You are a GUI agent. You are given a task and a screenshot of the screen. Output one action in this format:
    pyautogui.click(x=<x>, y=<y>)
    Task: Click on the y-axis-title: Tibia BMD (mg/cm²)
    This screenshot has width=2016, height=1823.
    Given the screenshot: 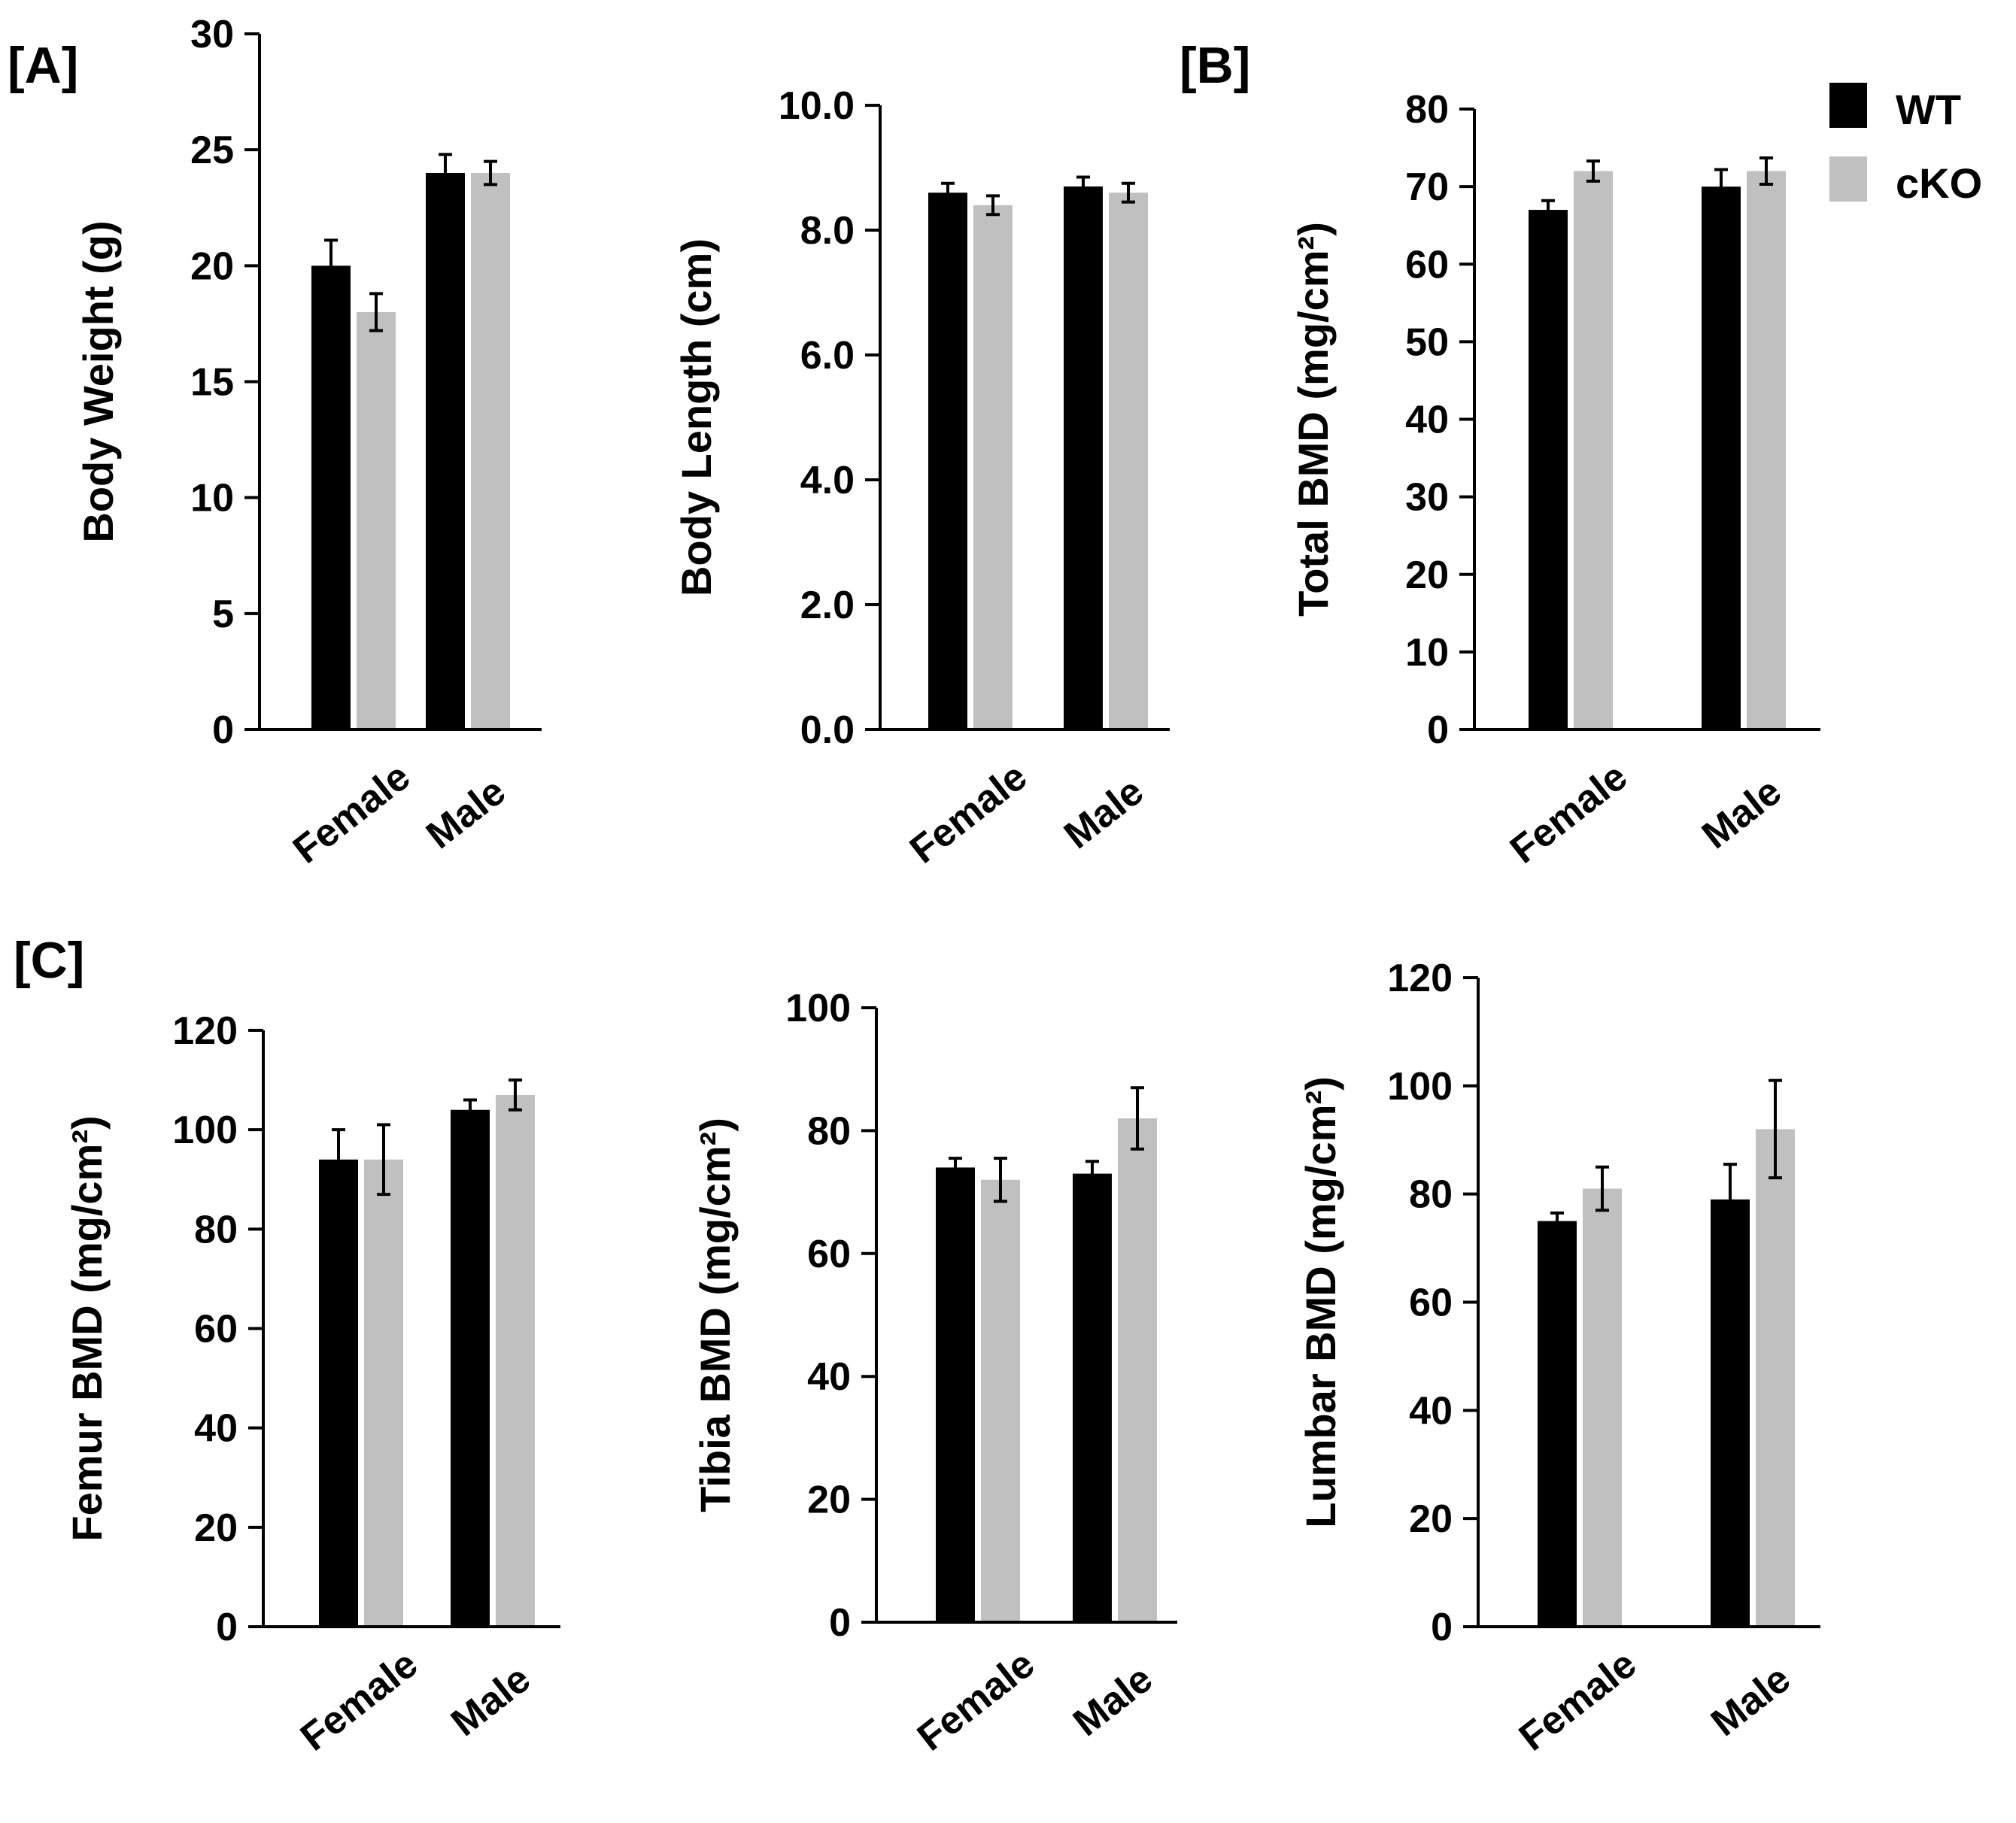 What is the action you would take?
    pyautogui.click(x=715, y=1315)
    